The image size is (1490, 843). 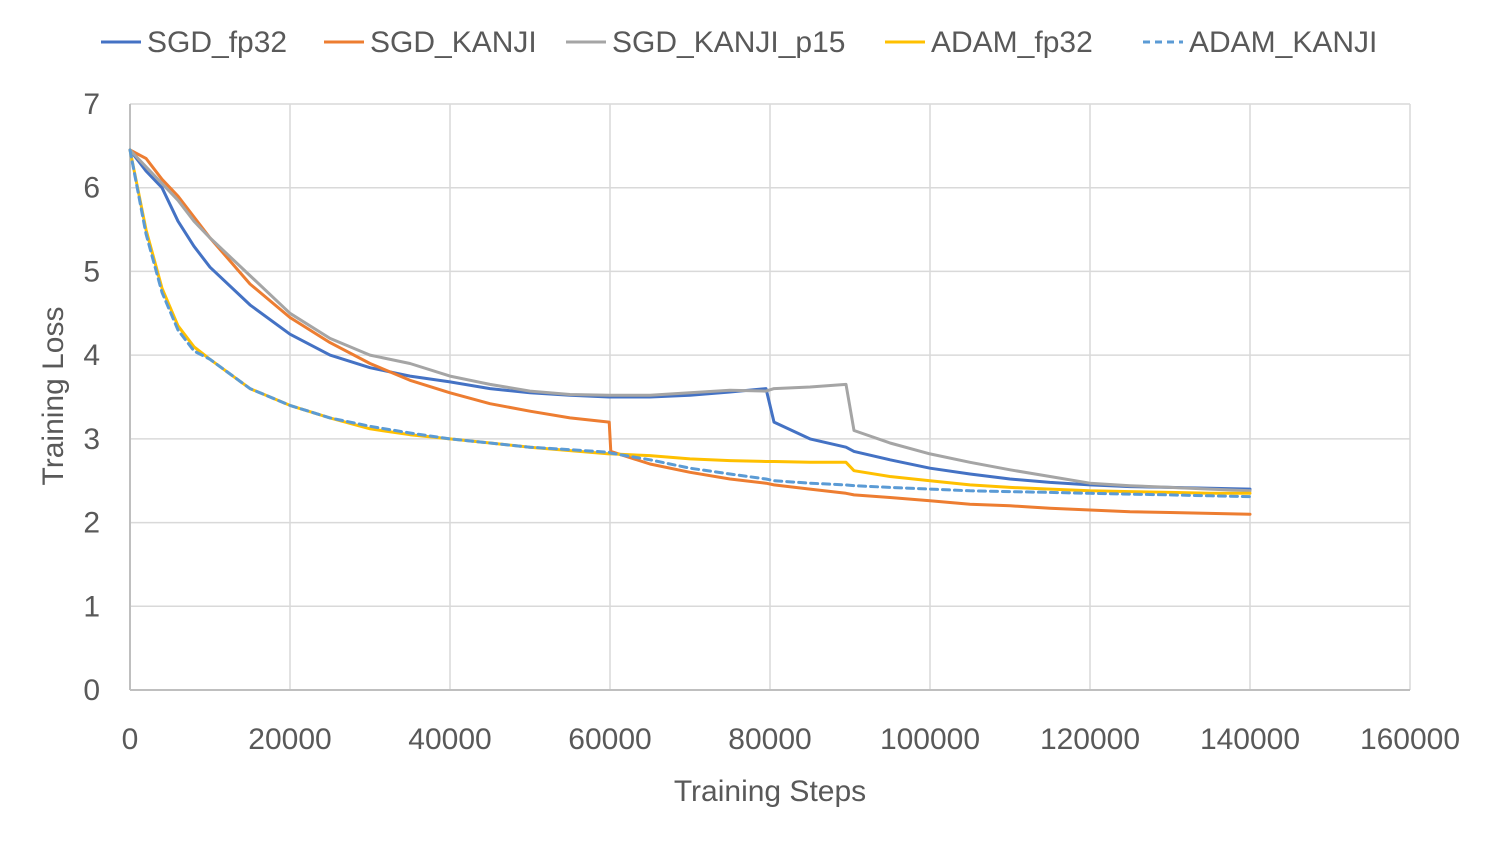 I want to click on x-tick-label: 40000, so click(x=449, y=739).